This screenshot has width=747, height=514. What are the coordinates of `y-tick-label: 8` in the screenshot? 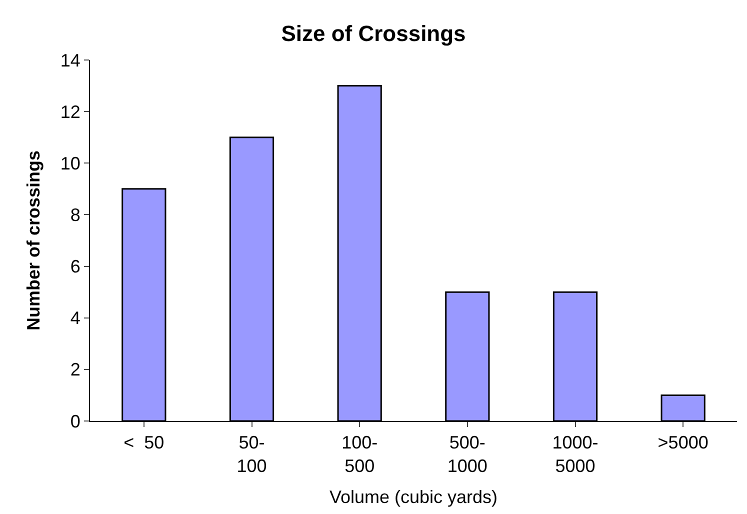 It's located at (75, 215).